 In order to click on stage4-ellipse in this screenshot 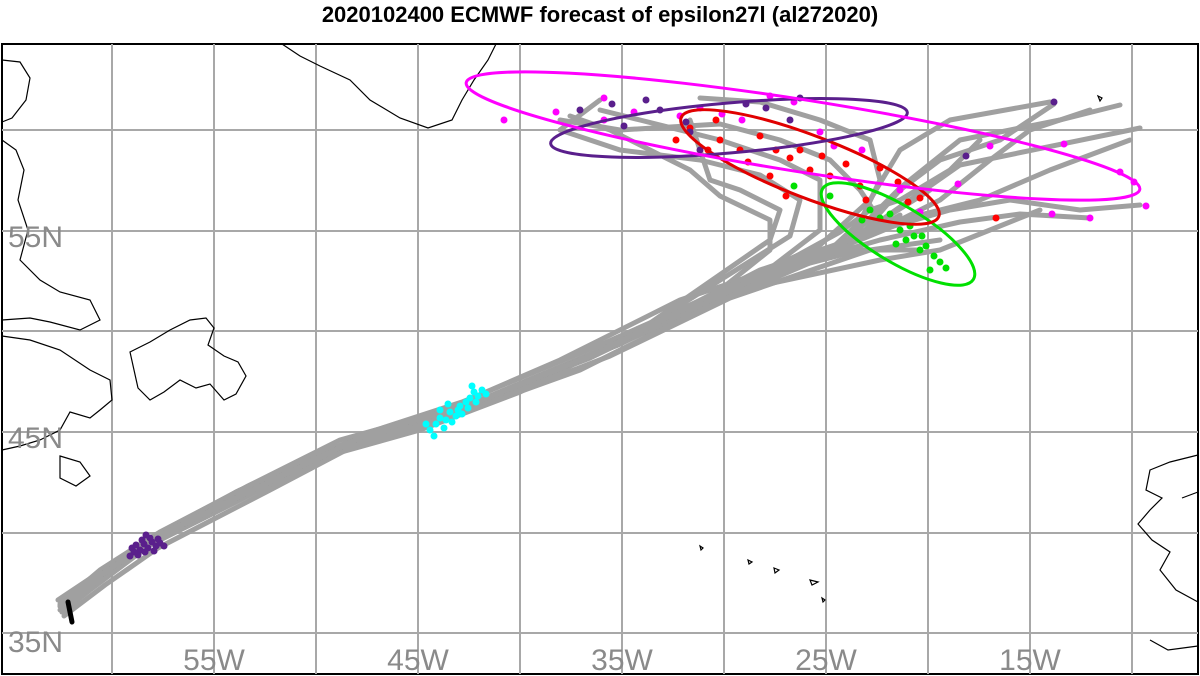, I will do `click(810, 167)`.